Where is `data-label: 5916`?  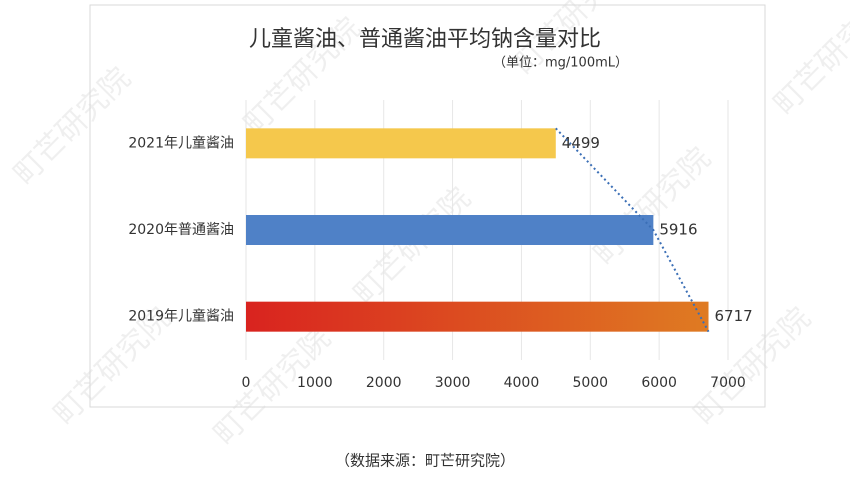 data-label: 5916 is located at coordinates (678, 230).